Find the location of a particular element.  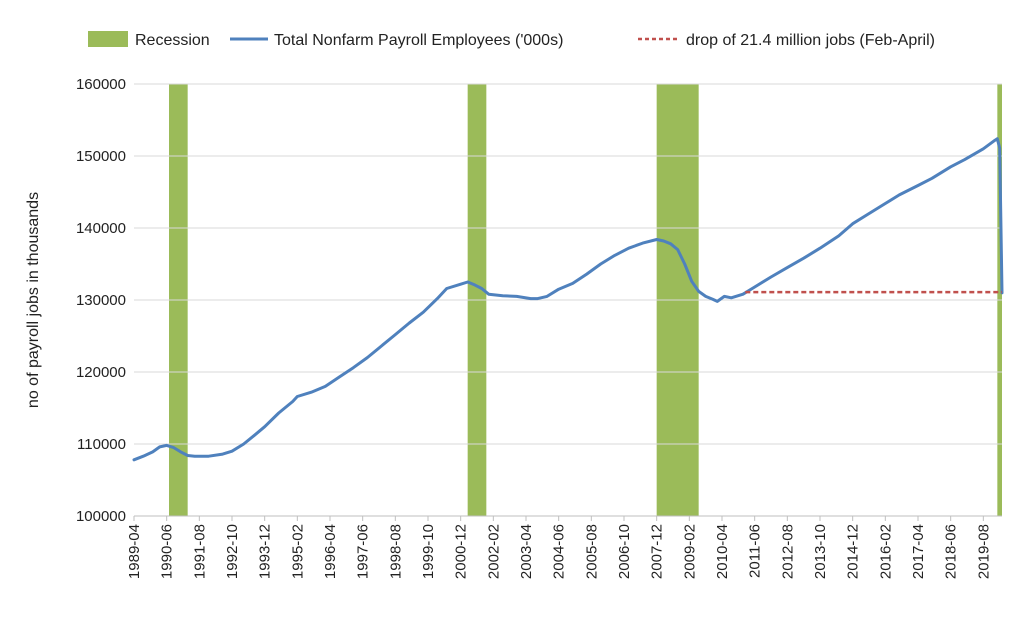

x-tick-label-2010-04: 2010-04 is located at coordinates (722, 551).